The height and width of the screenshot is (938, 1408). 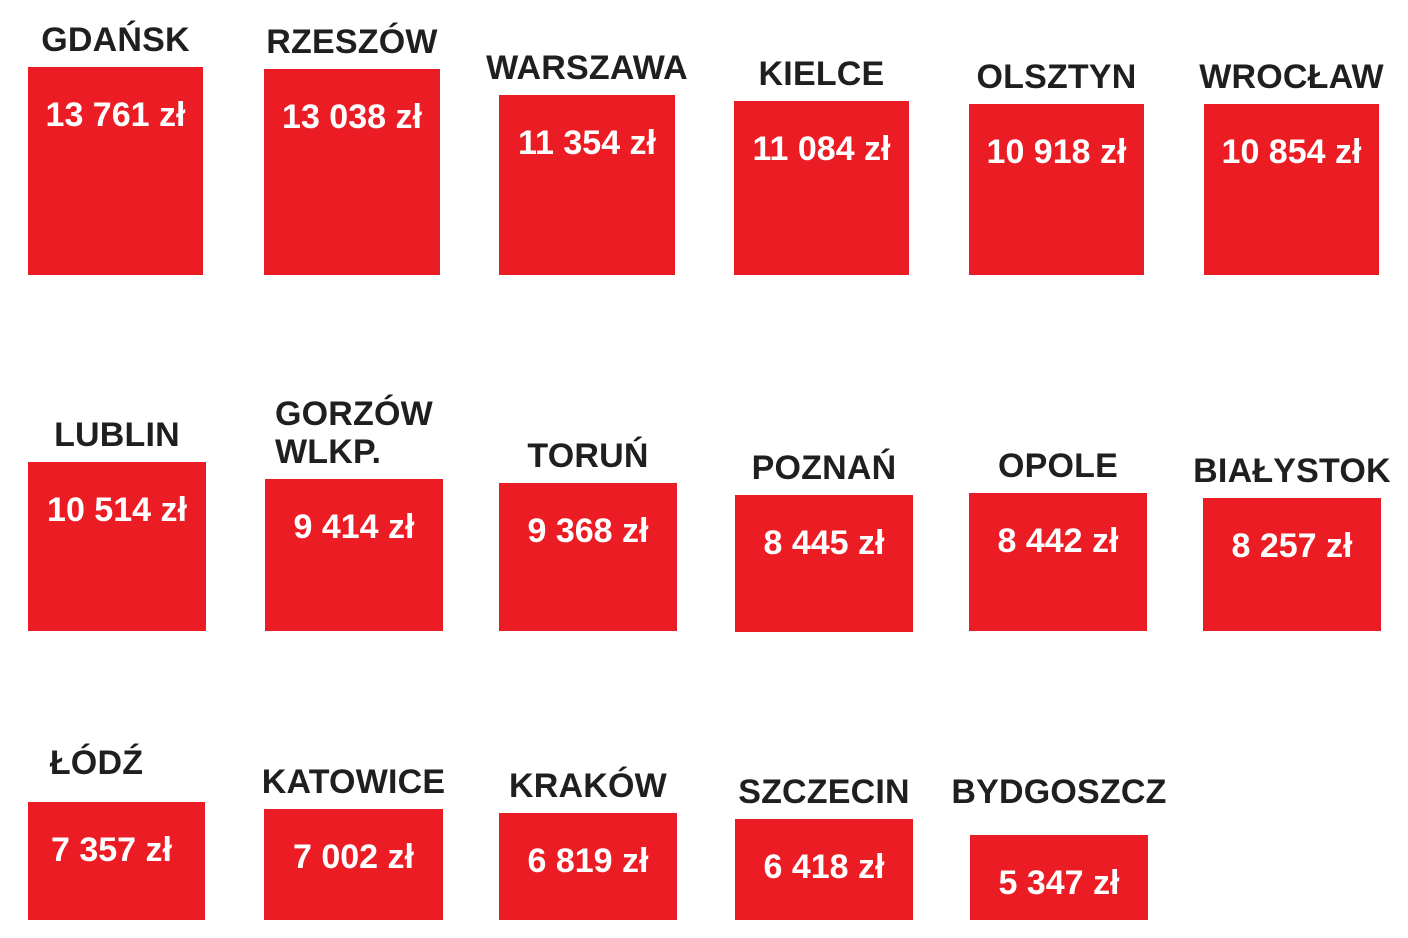 What do you see at coordinates (1056, 77) in the screenshot?
I see `city-label: OLSZTYN` at bounding box center [1056, 77].